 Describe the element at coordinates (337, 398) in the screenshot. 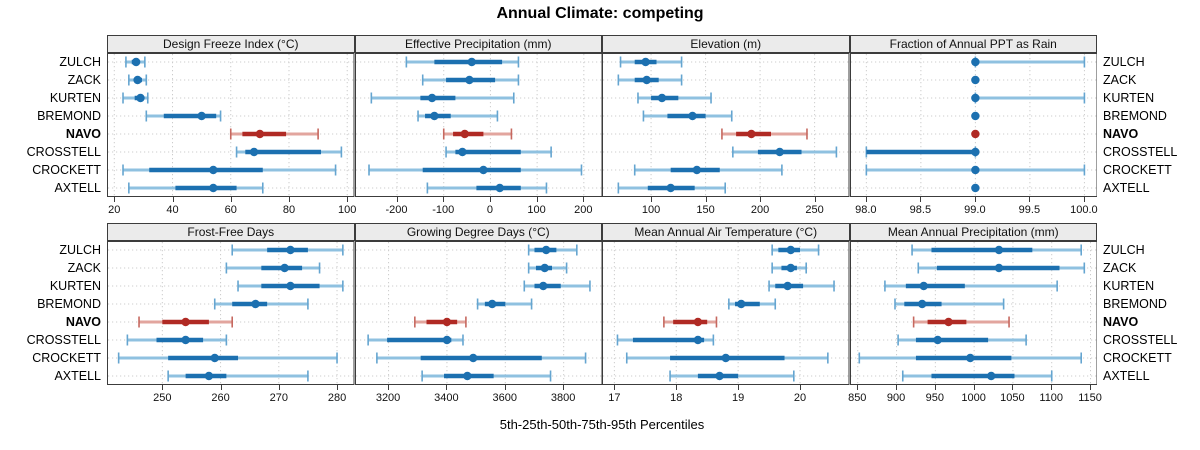

I see `x-tick-label: 280` at that location.